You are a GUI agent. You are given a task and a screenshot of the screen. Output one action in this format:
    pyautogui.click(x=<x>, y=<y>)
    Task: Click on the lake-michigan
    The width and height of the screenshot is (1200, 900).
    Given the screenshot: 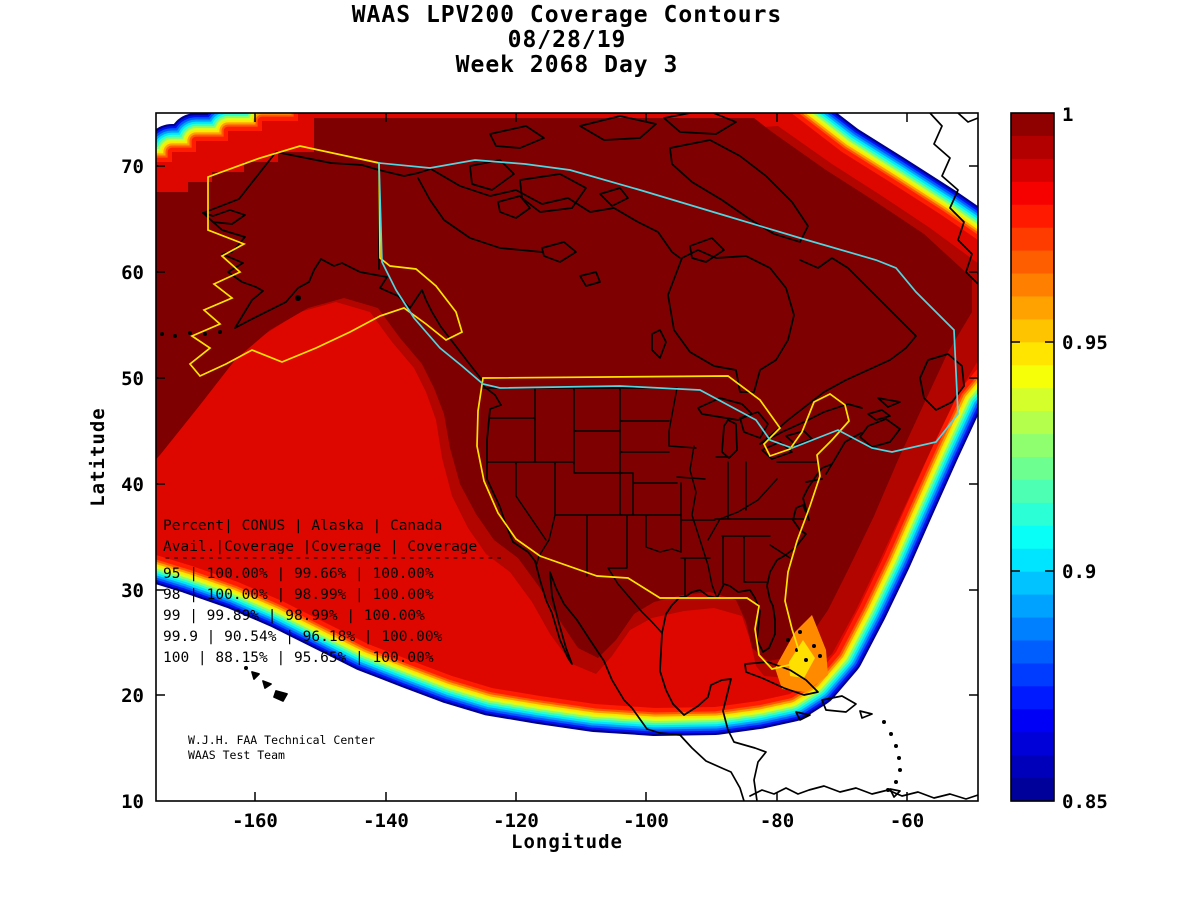 What is the action you would take?
    pyautogui.click(x=729, y=439)
    